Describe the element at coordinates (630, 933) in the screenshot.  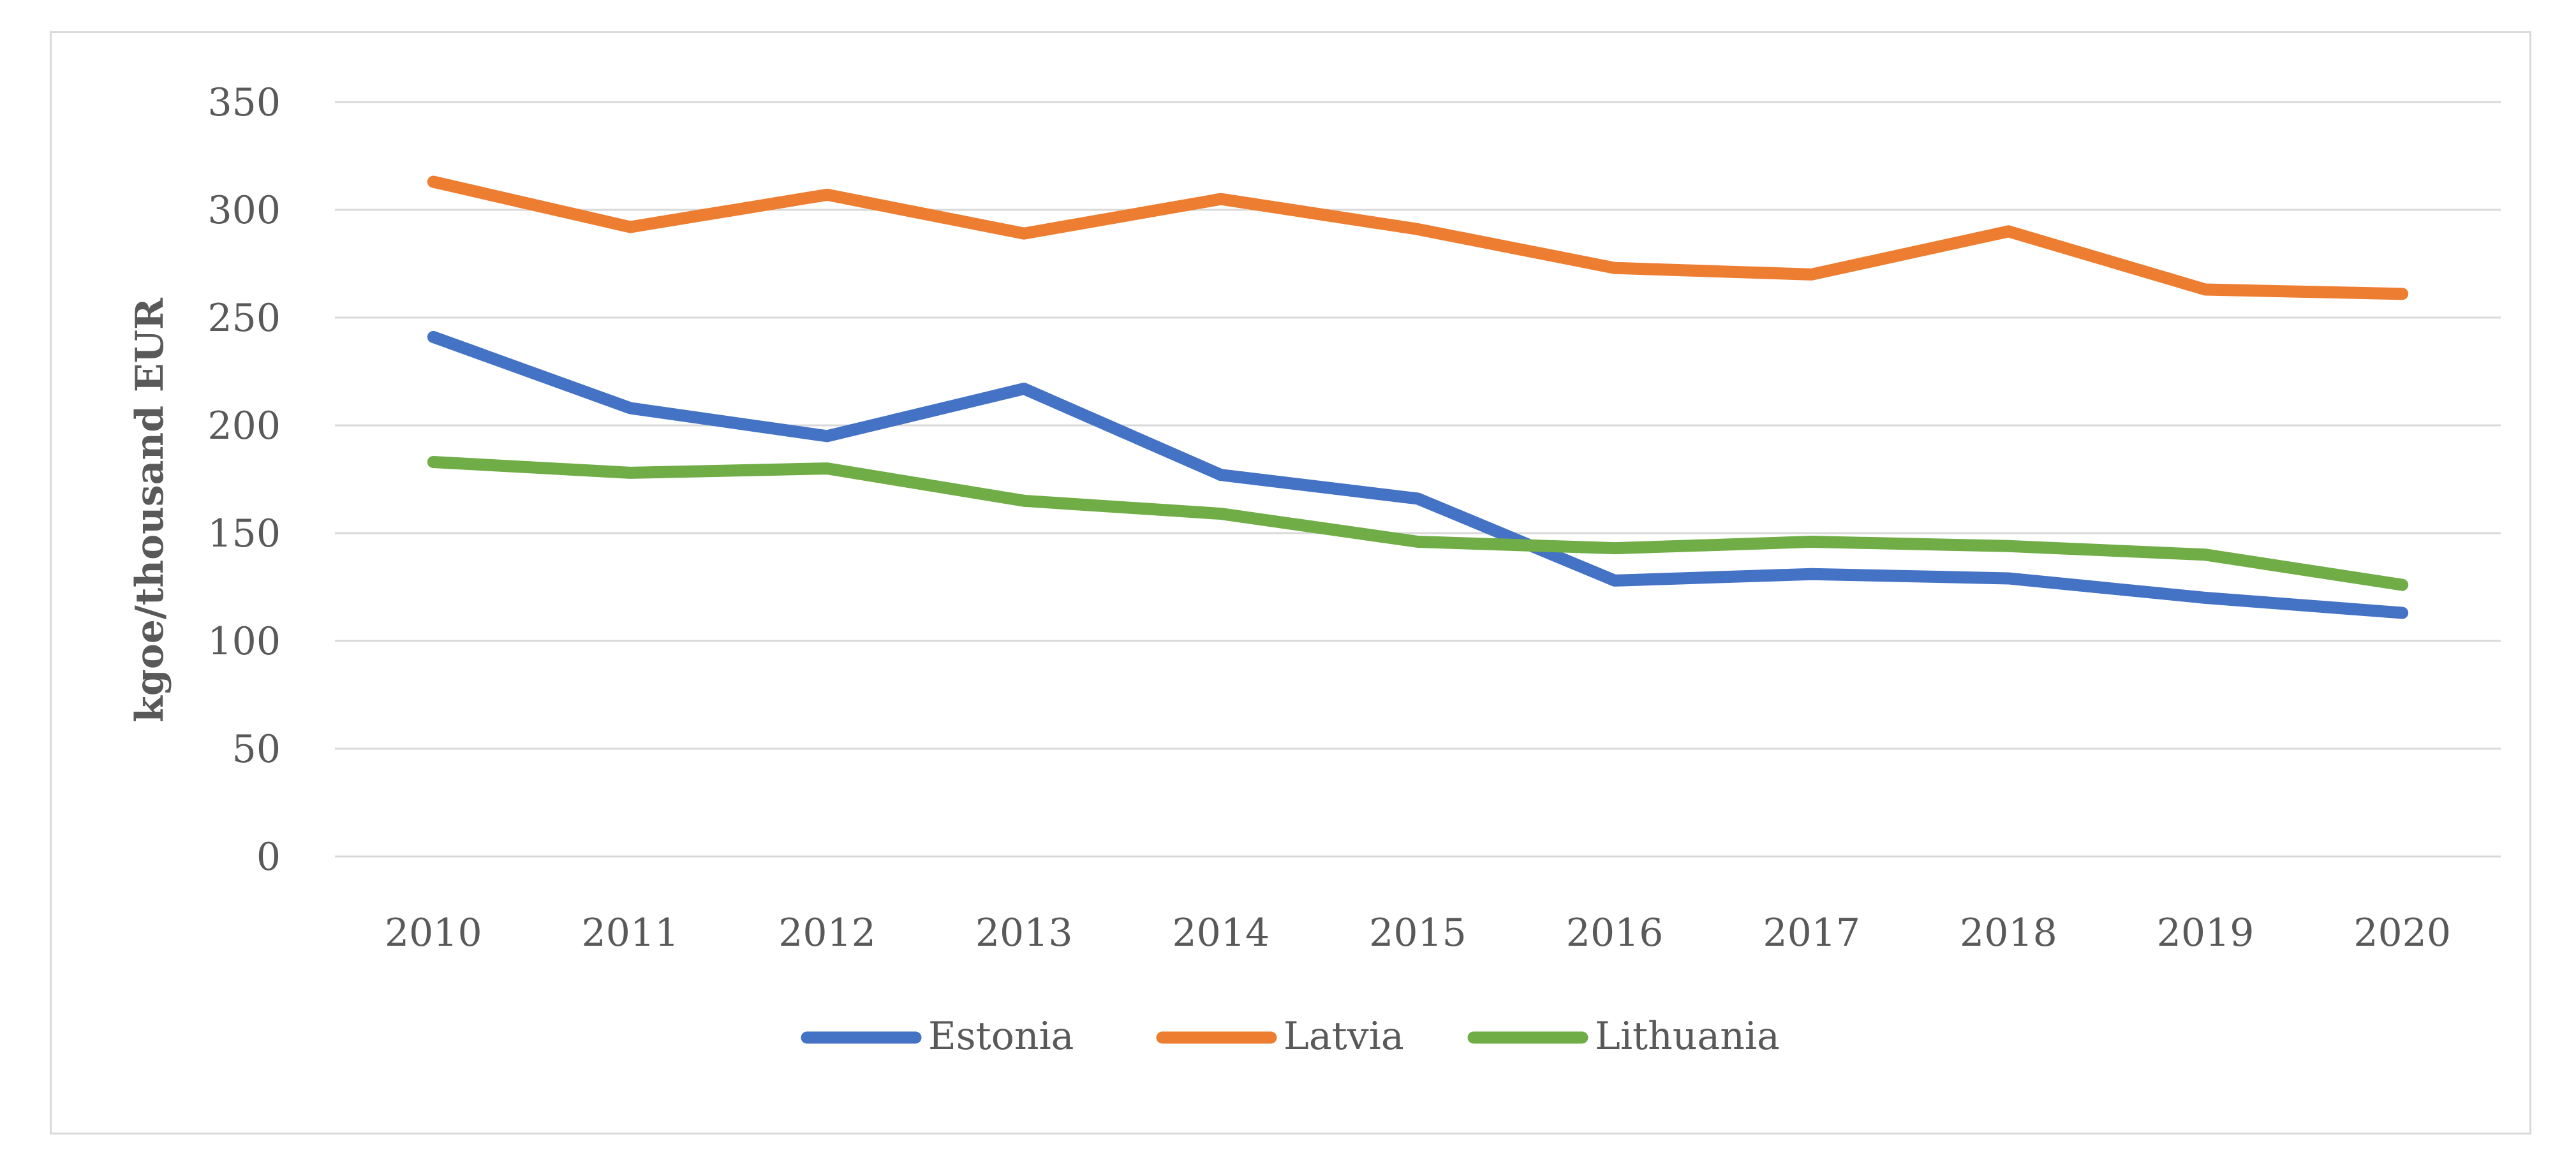
I see `x-tick-label: 2011` at that location.